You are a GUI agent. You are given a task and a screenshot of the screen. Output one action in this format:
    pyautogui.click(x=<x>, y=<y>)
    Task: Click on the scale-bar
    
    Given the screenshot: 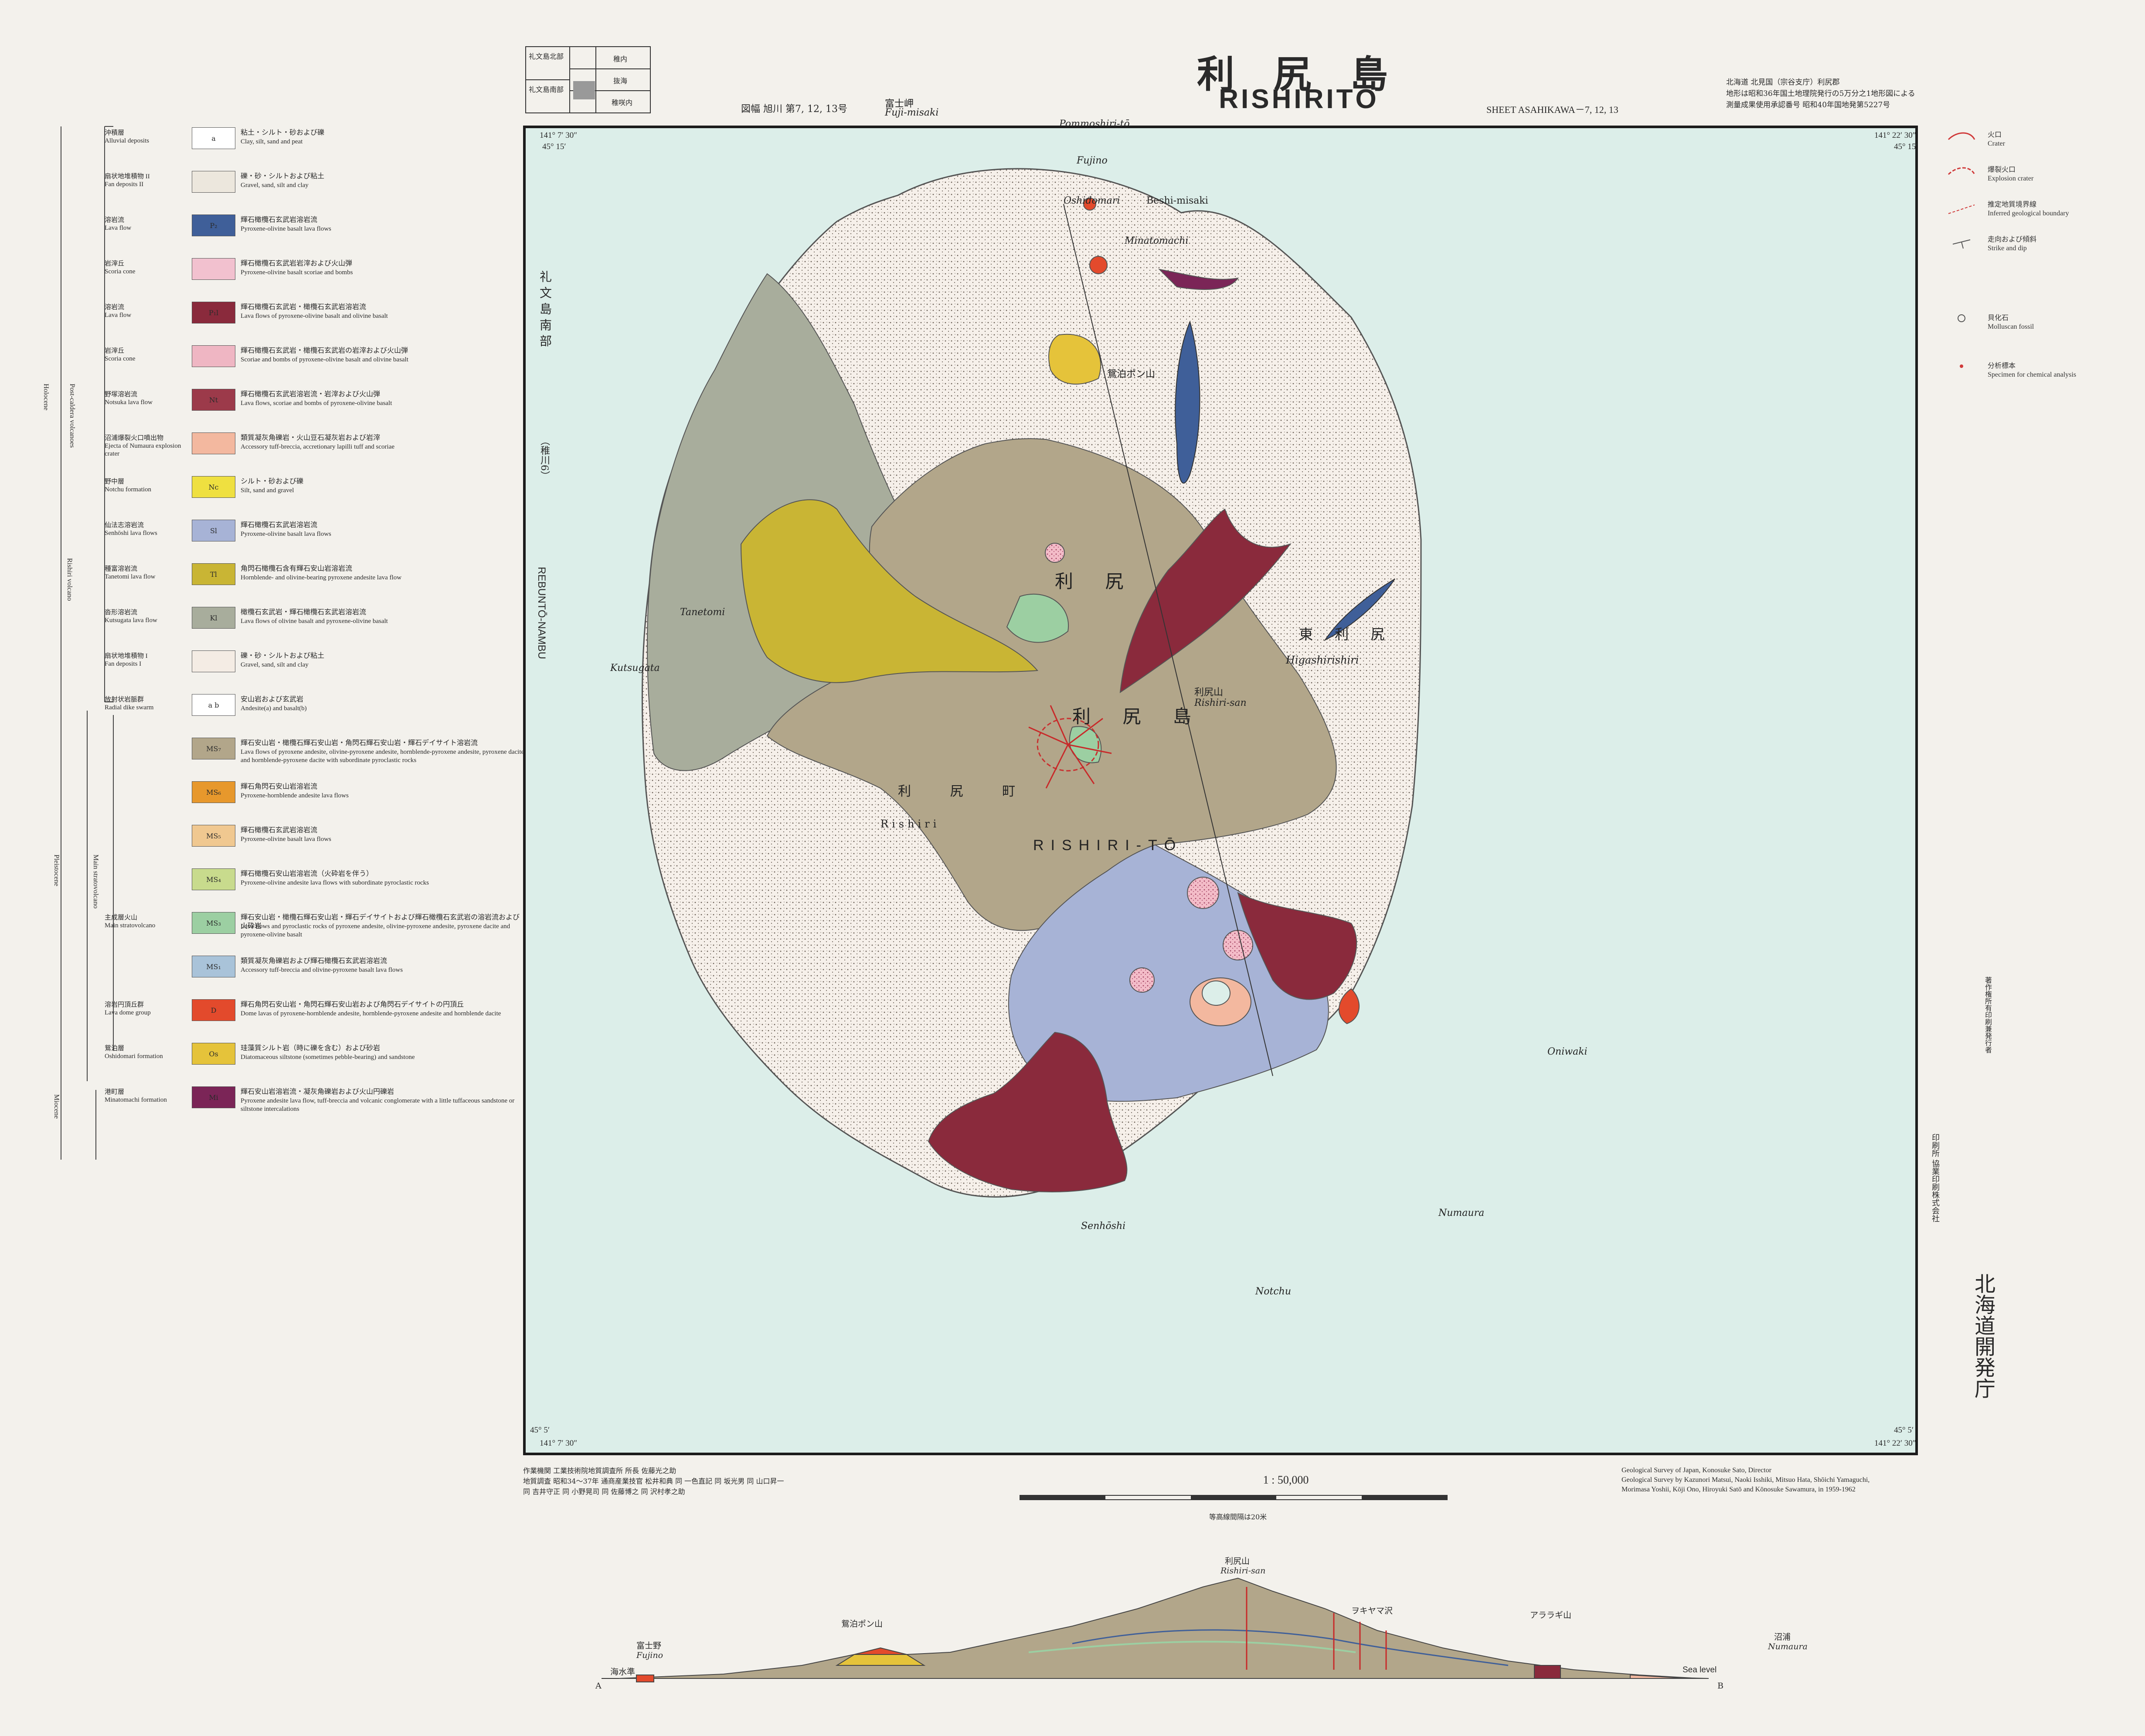 What is the action you would take?
    pyautogui.click(x=1234, y=1498)
    